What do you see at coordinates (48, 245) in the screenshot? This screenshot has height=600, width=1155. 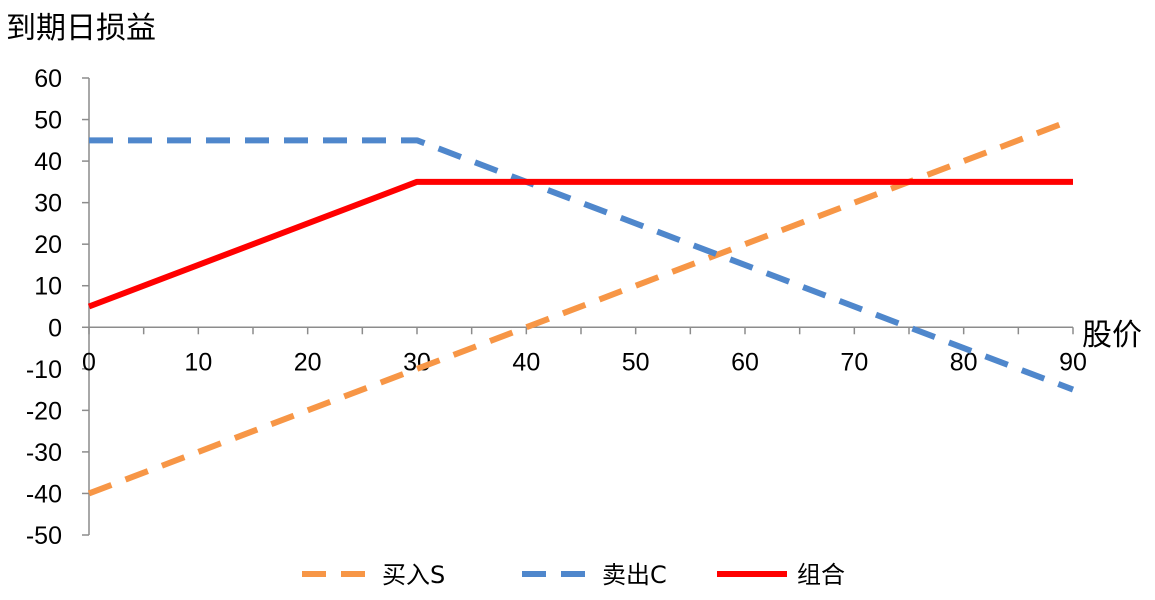 I see `y-tick-label: 20` at bounding box center [48, 245].